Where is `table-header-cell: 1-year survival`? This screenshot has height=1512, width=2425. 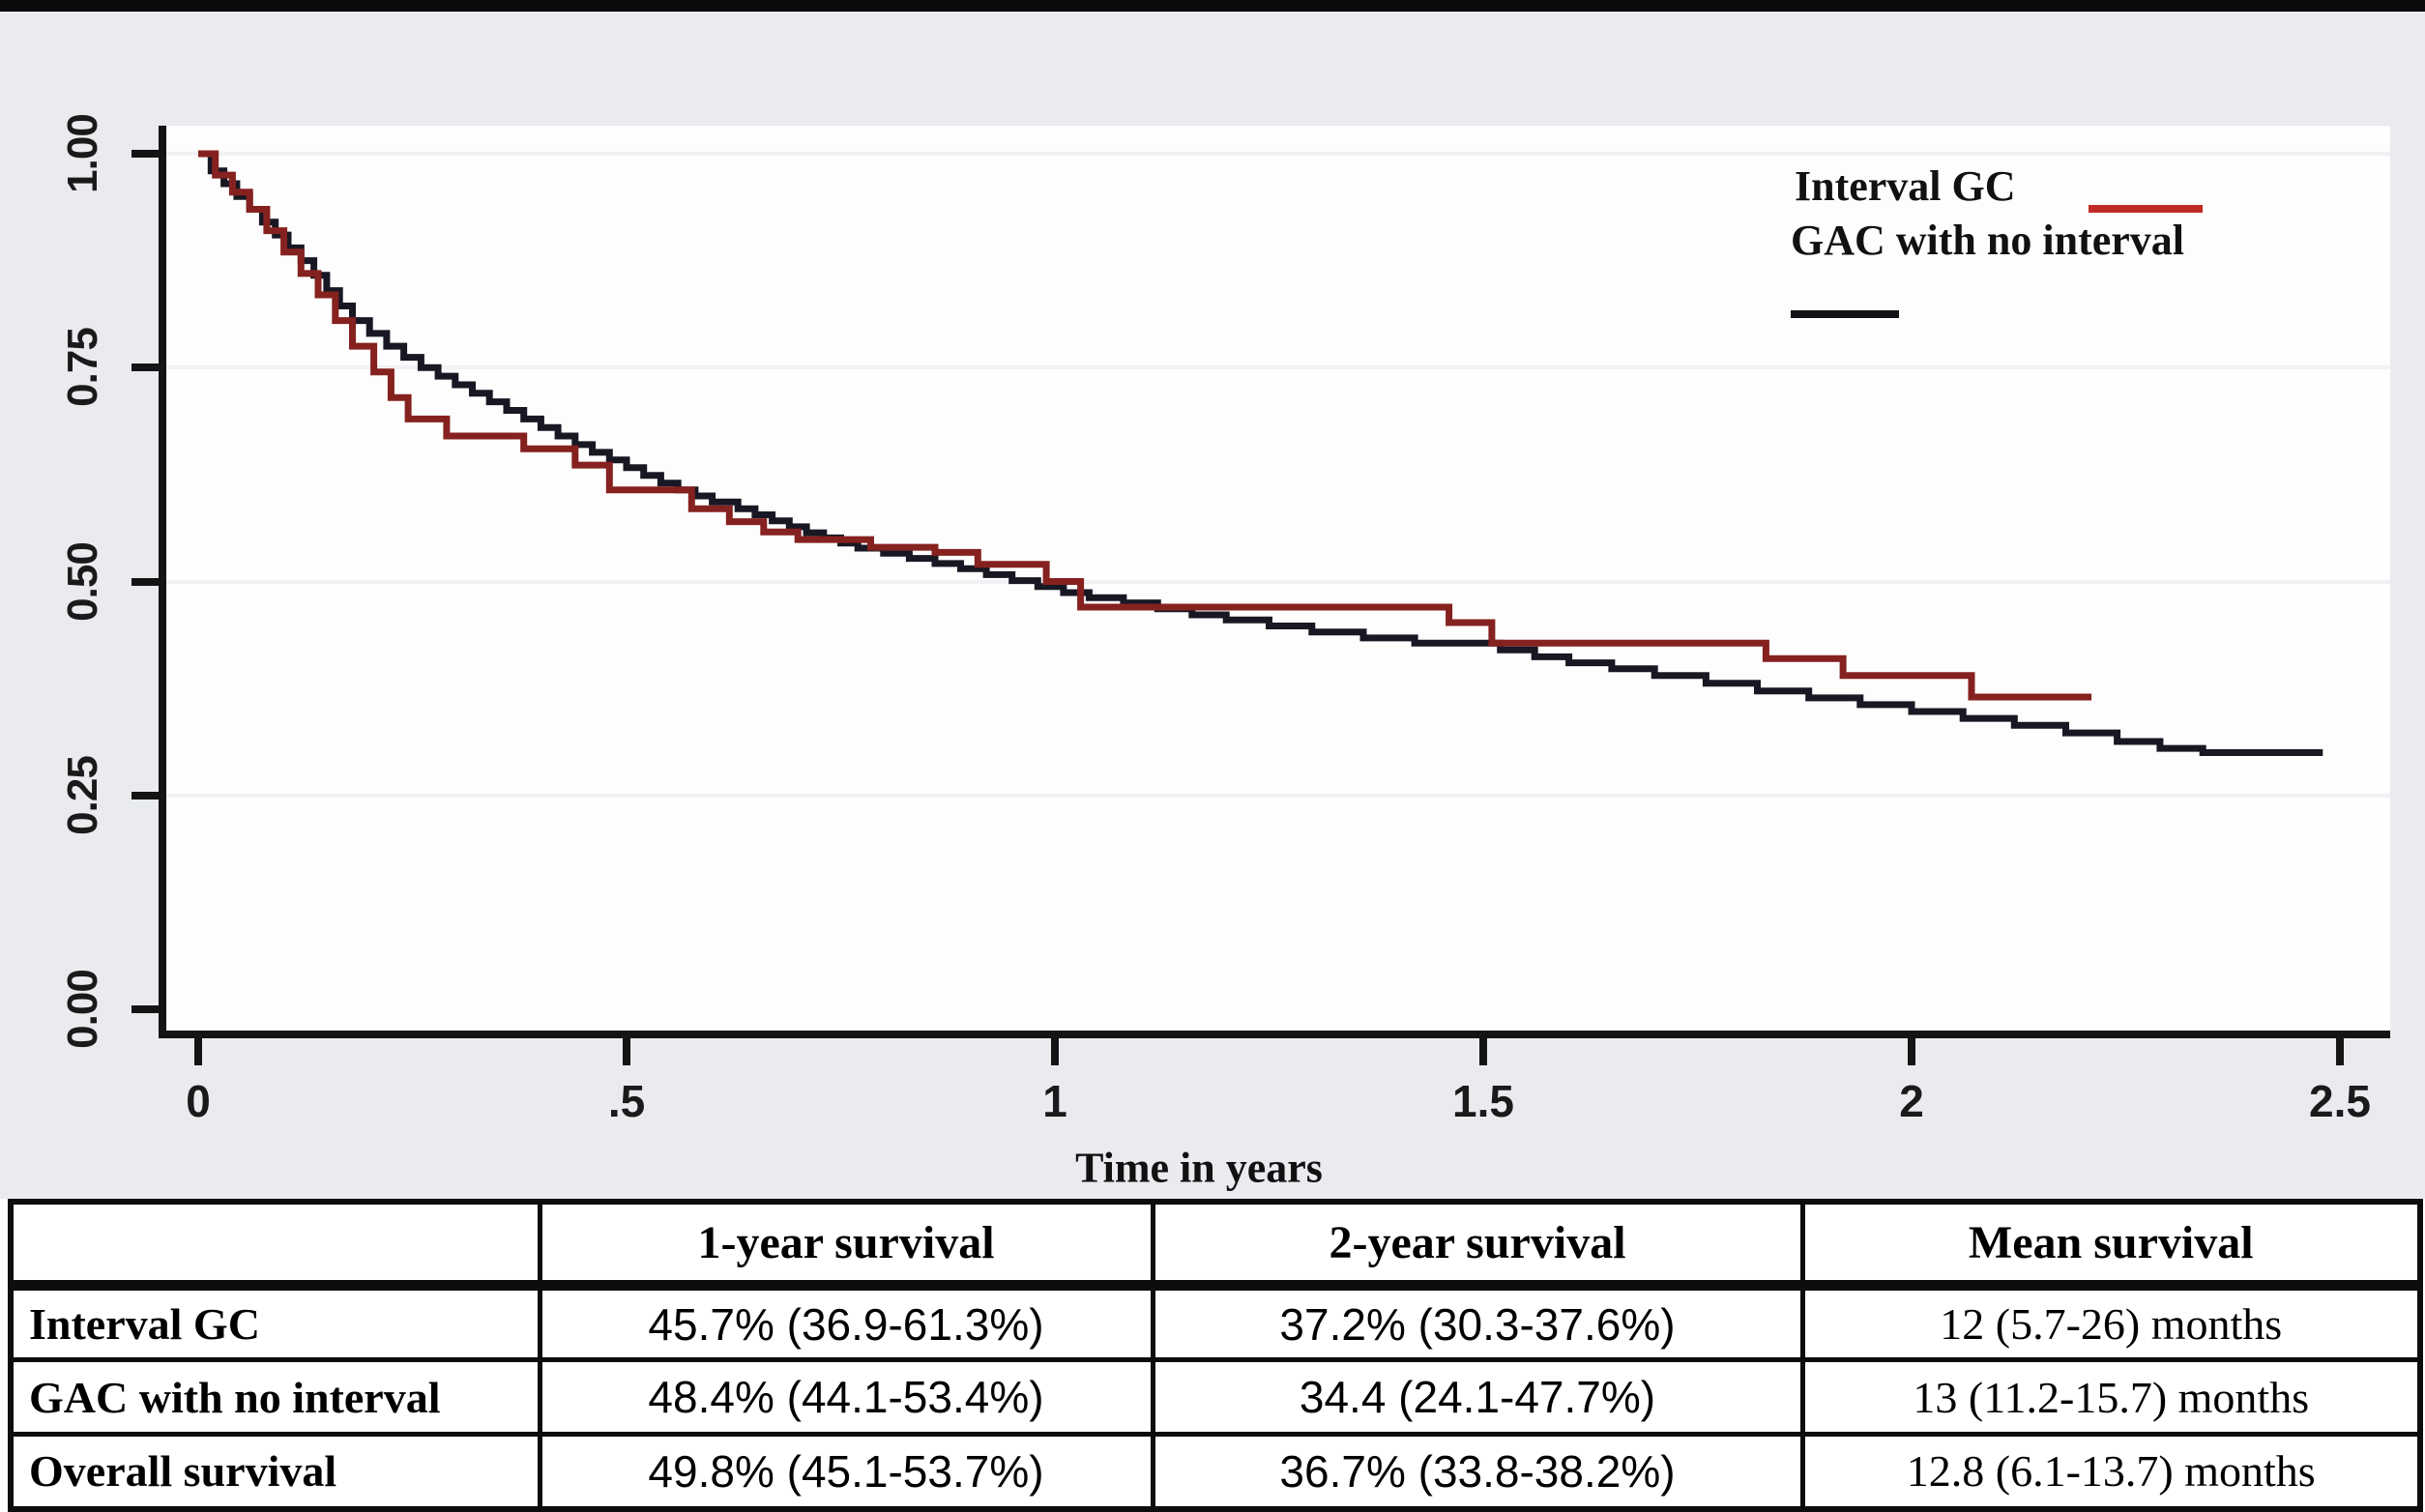
table-header-cell: 1-year survival is located at coordinates (846, 1245).